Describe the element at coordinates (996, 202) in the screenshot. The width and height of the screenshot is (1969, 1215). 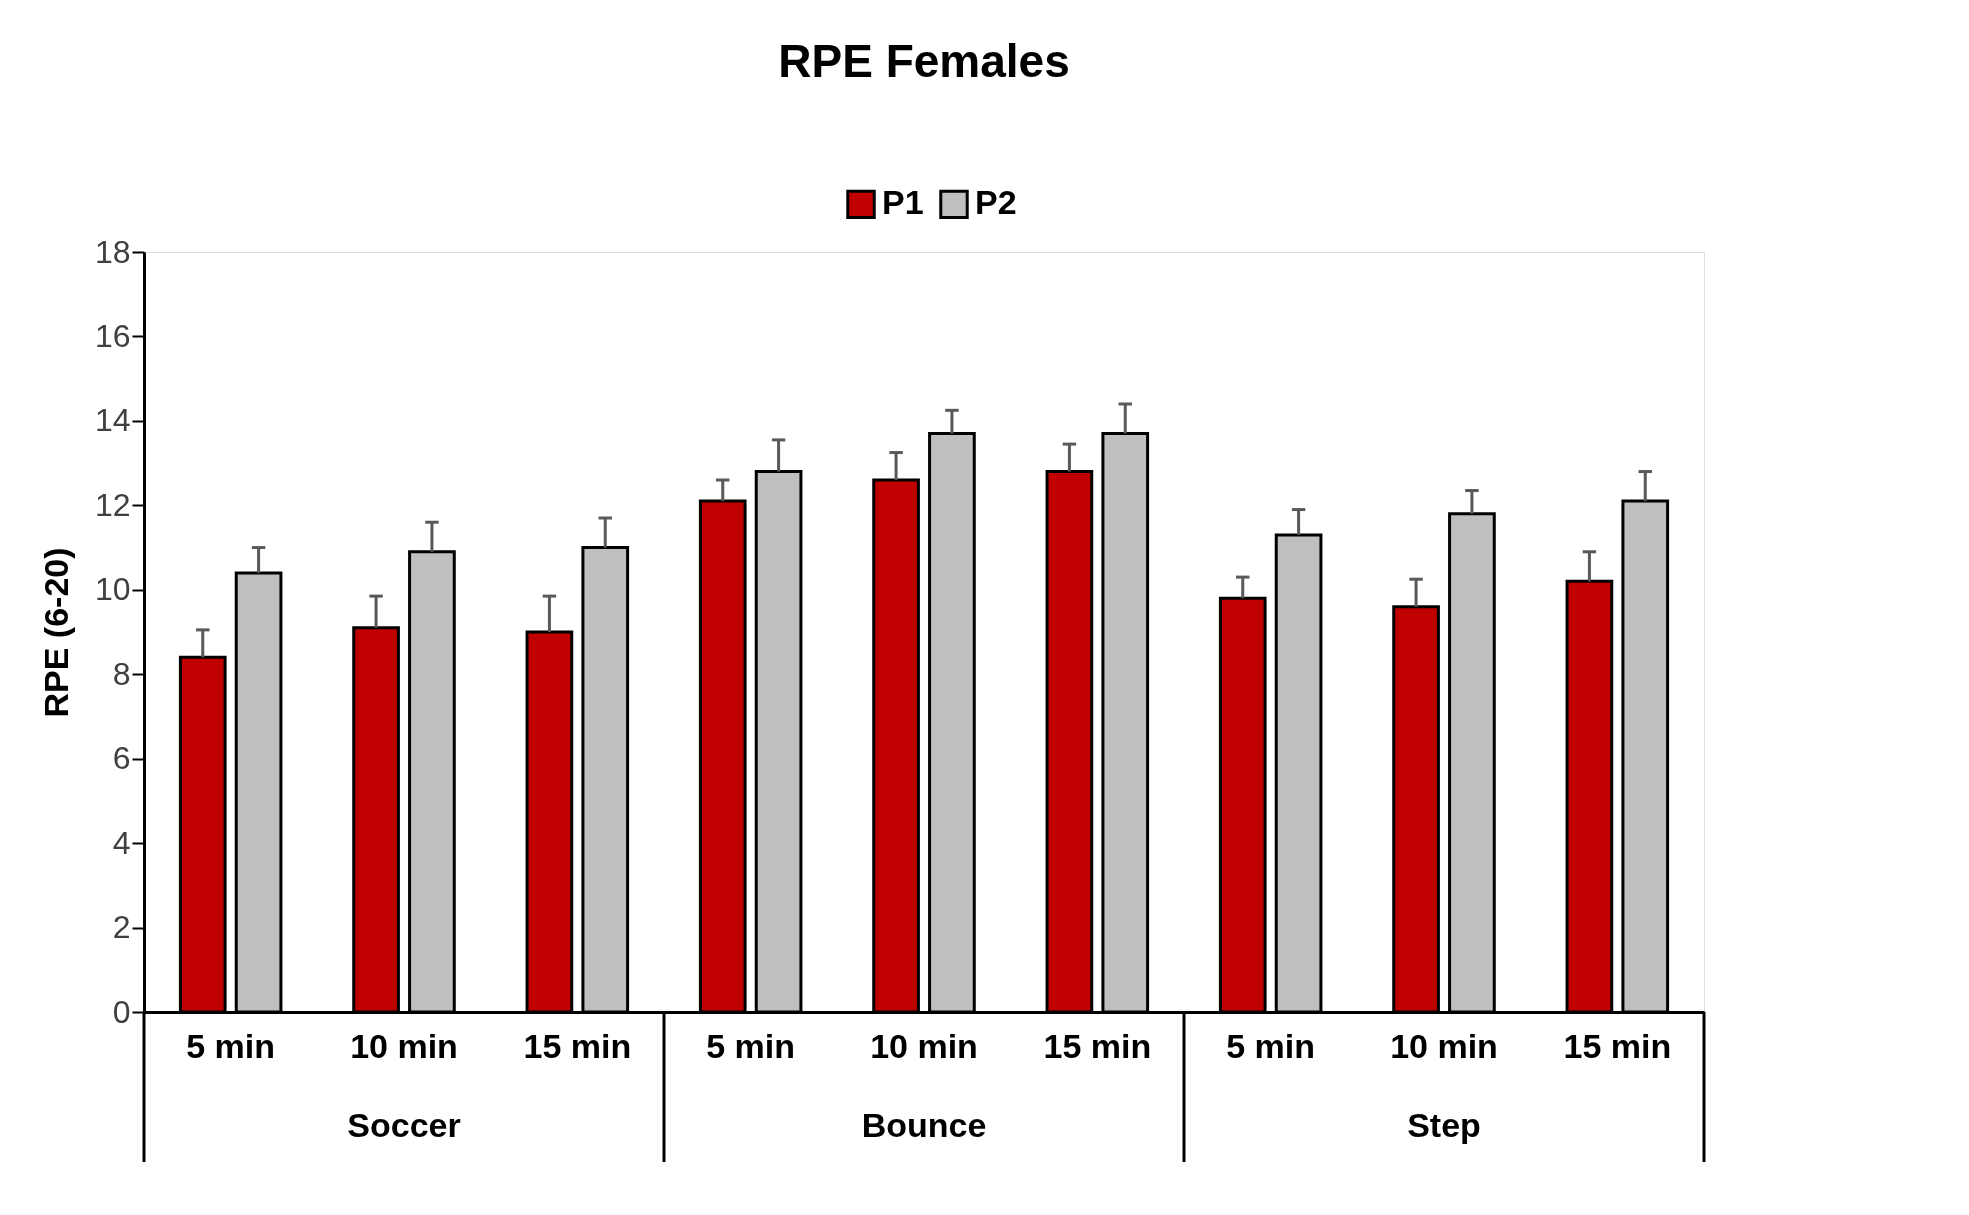
I see `legend-label: P2` at that location.